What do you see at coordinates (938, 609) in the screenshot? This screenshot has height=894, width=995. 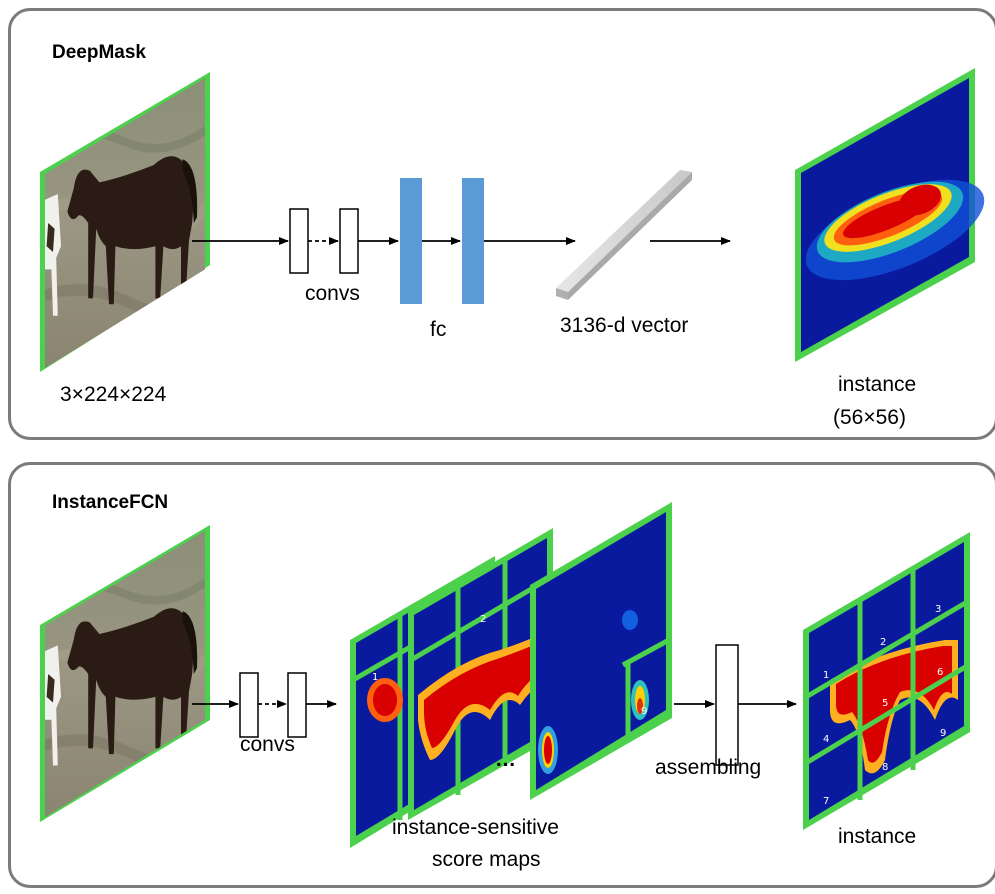 I see `grid-number-3: 3` at bounding box center [938, 609].